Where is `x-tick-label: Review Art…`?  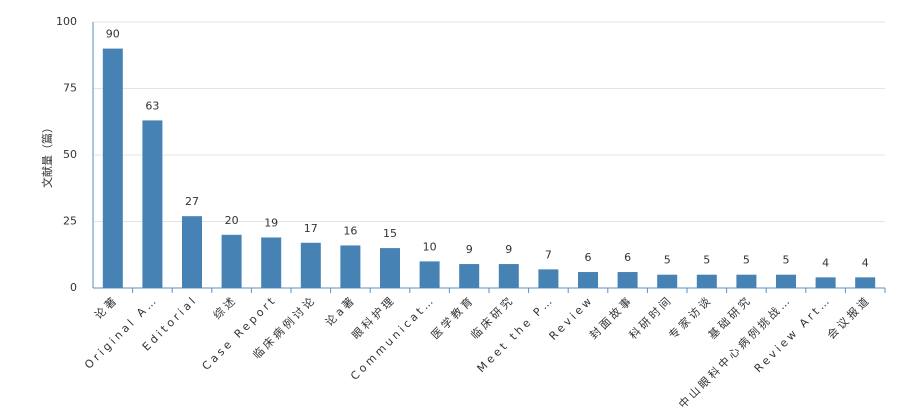
x-tick-label: Review Art… is located at coordinates (793, 334).